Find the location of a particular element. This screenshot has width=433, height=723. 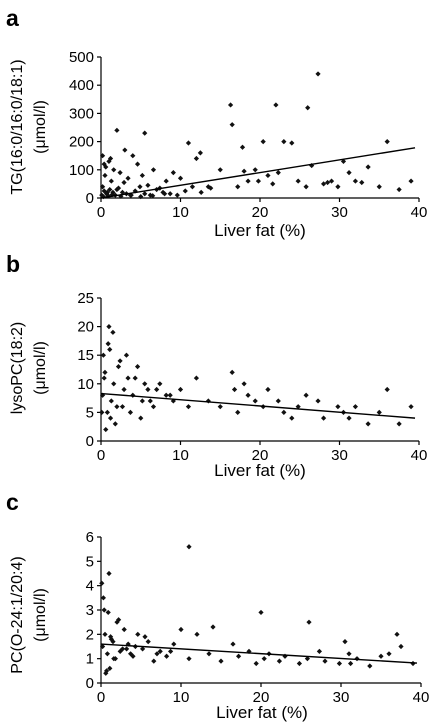

panel-a-trend-line is located at coordinates (258, 173).